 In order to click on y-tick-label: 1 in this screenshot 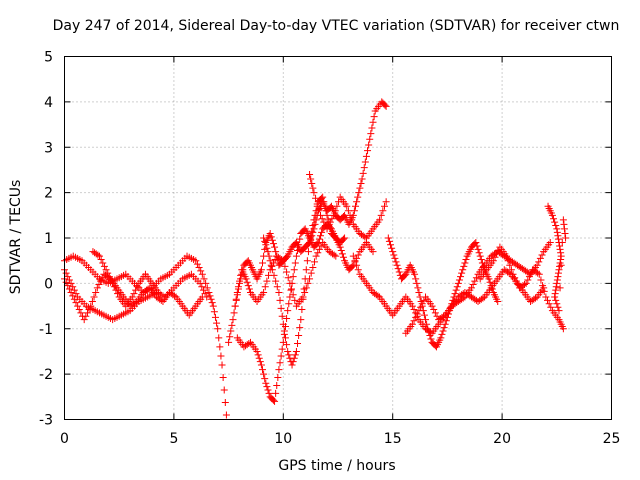, I will do `click(48, 239)`.